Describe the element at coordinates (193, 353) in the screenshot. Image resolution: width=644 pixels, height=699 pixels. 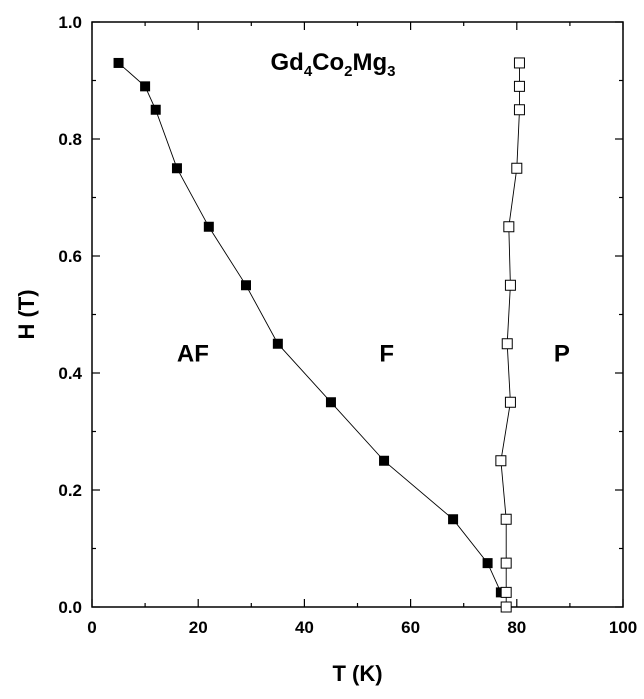
I see `region-label-af: AF` at that location.